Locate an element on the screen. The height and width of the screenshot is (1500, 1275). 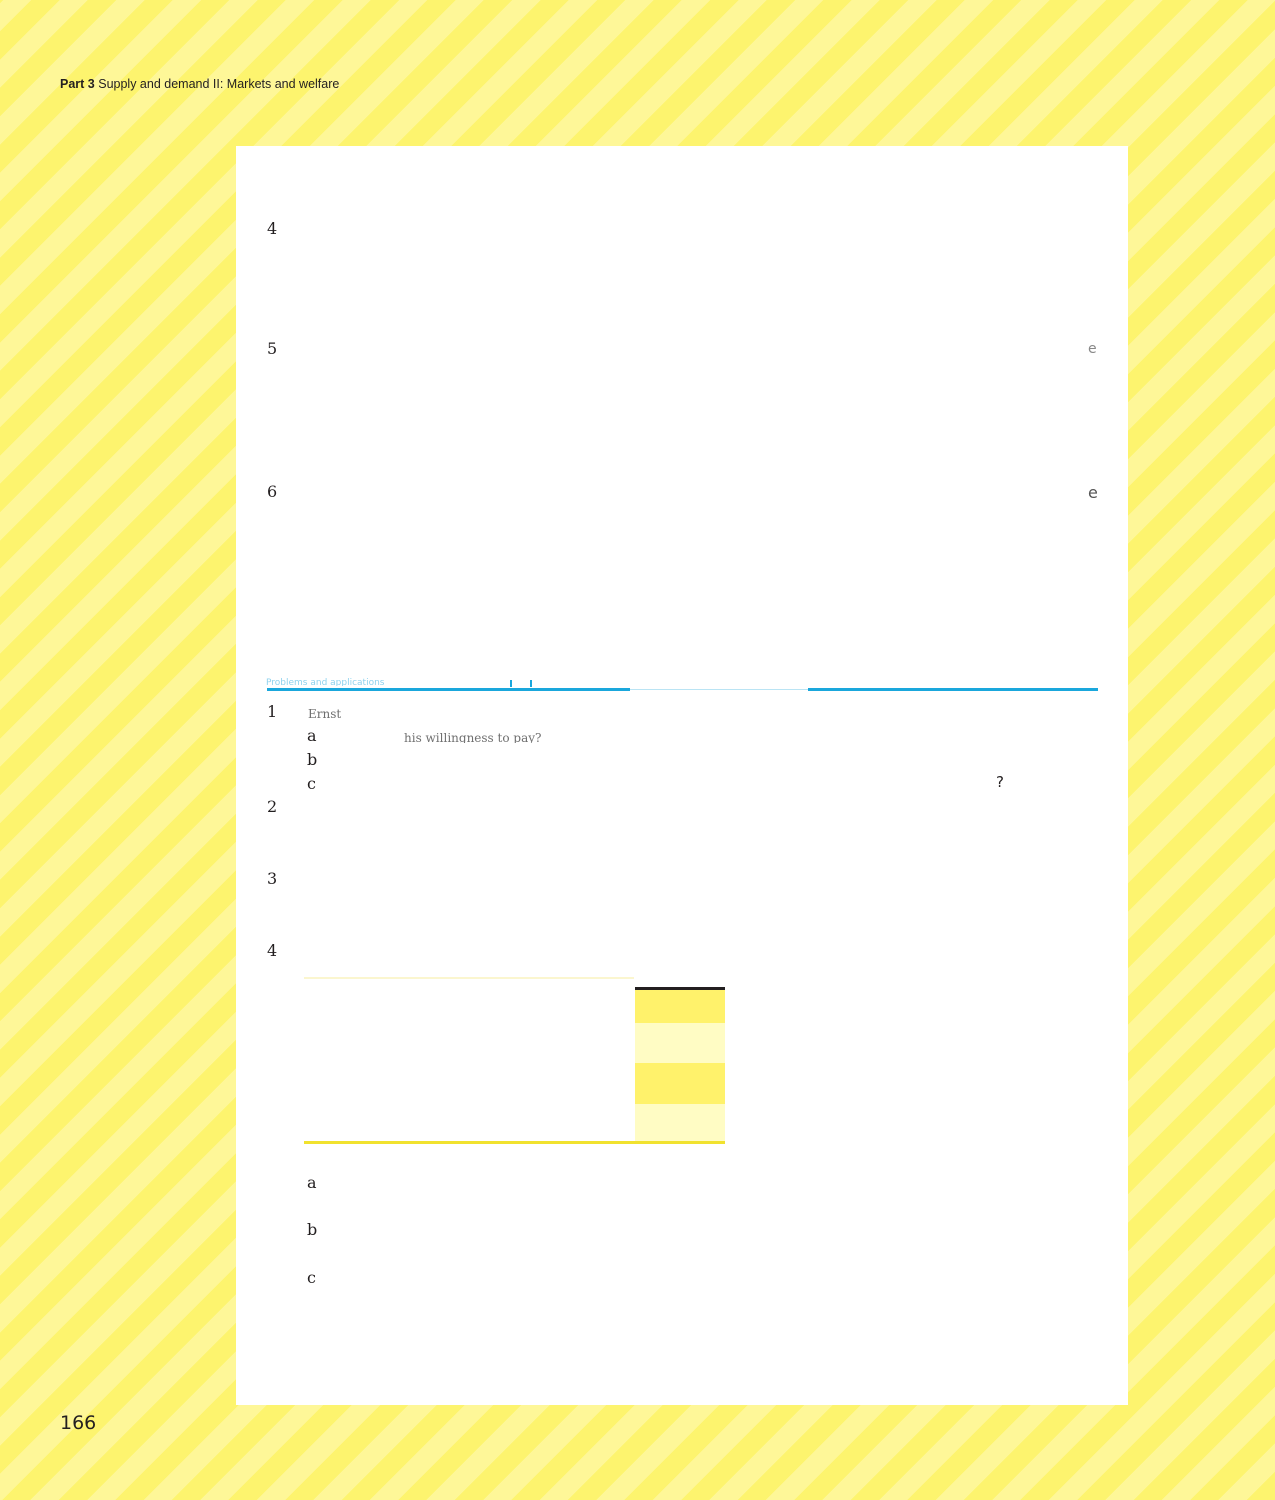
problem-number: 3 is located at coordinates (272, 878).